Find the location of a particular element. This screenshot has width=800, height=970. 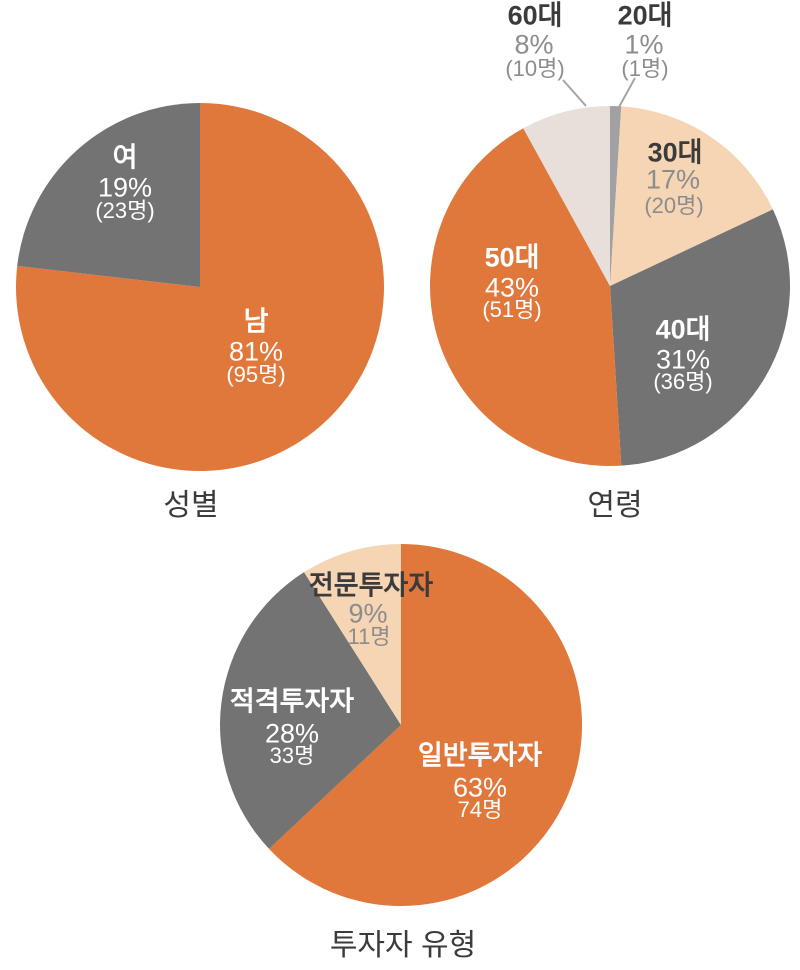

age-20s-leader-line is located at coordinates (627, 92).